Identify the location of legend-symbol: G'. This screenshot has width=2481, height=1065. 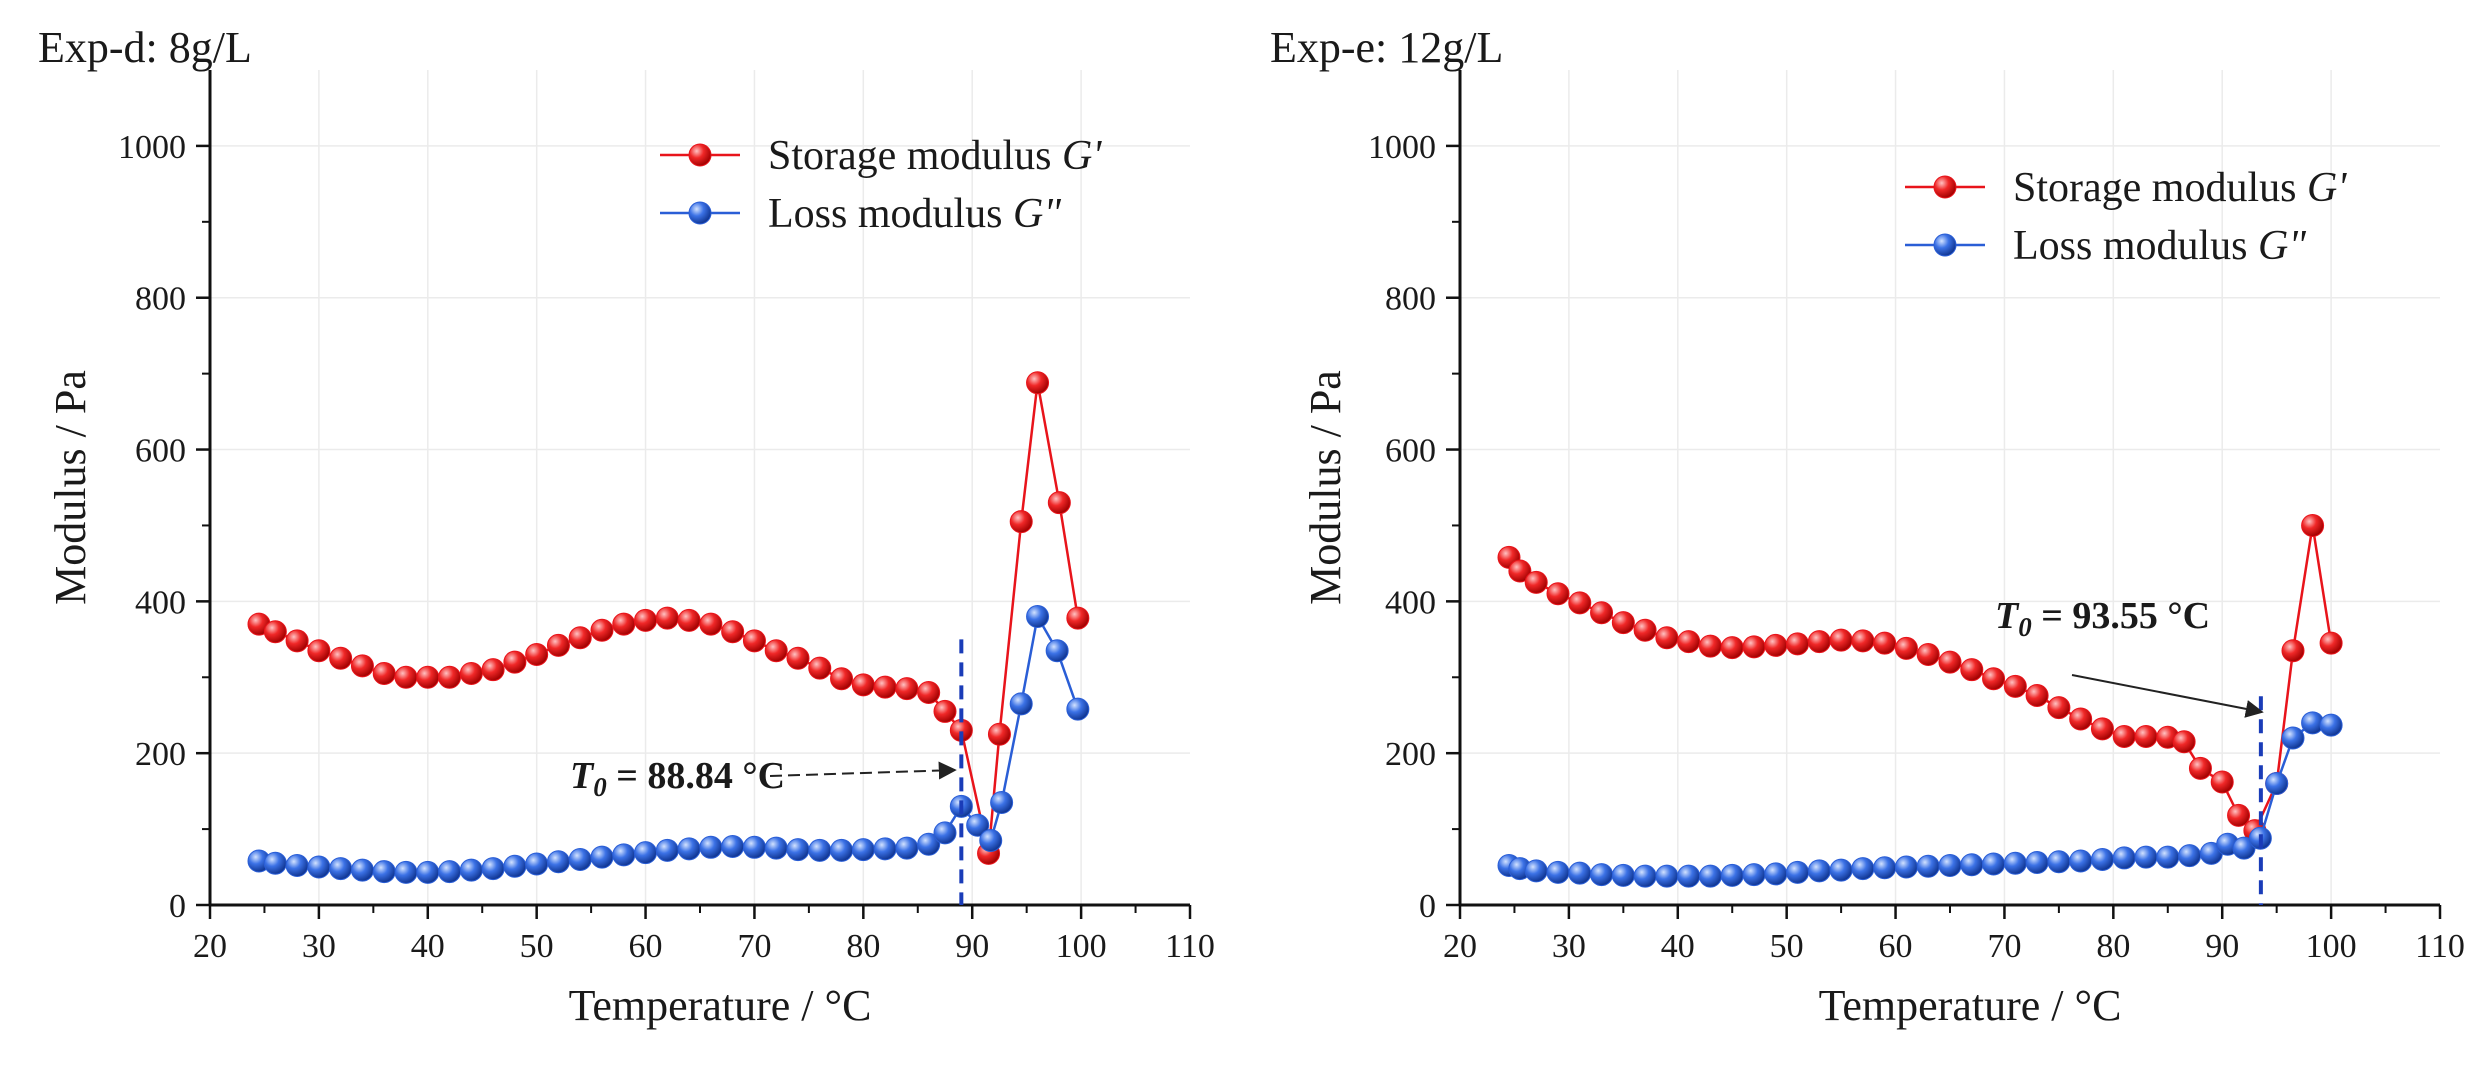
(1082, 156).